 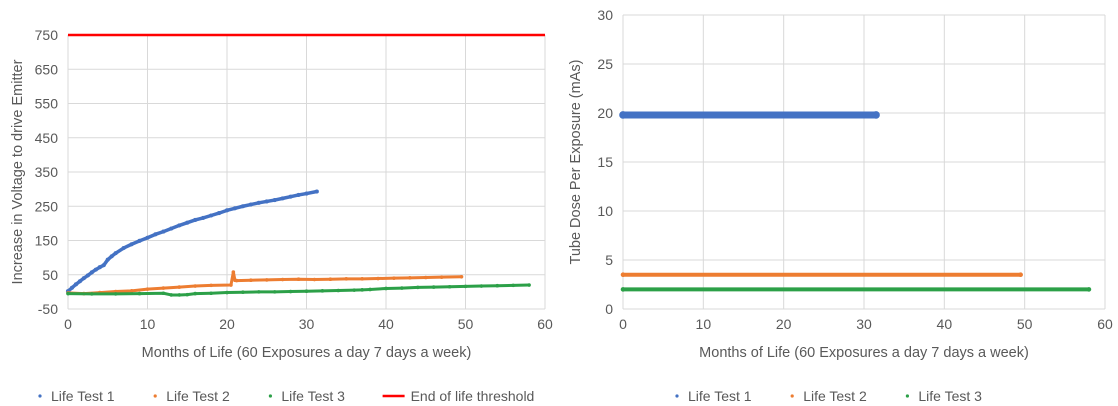 I want to click on x-tick-label: 60, so click(x=545, y=324).